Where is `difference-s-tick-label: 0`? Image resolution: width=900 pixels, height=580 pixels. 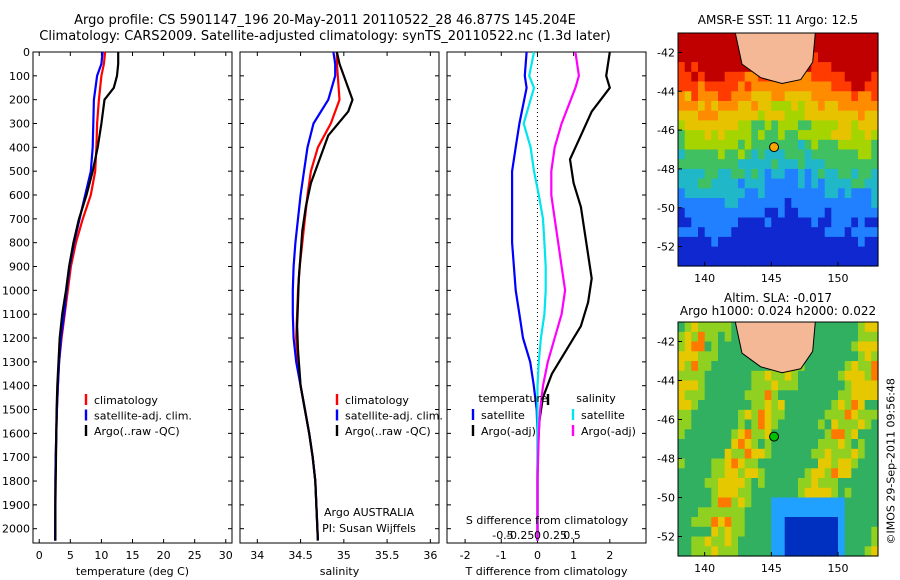
difference-s-tick-label: 0 is located at coordinates (537, 535).